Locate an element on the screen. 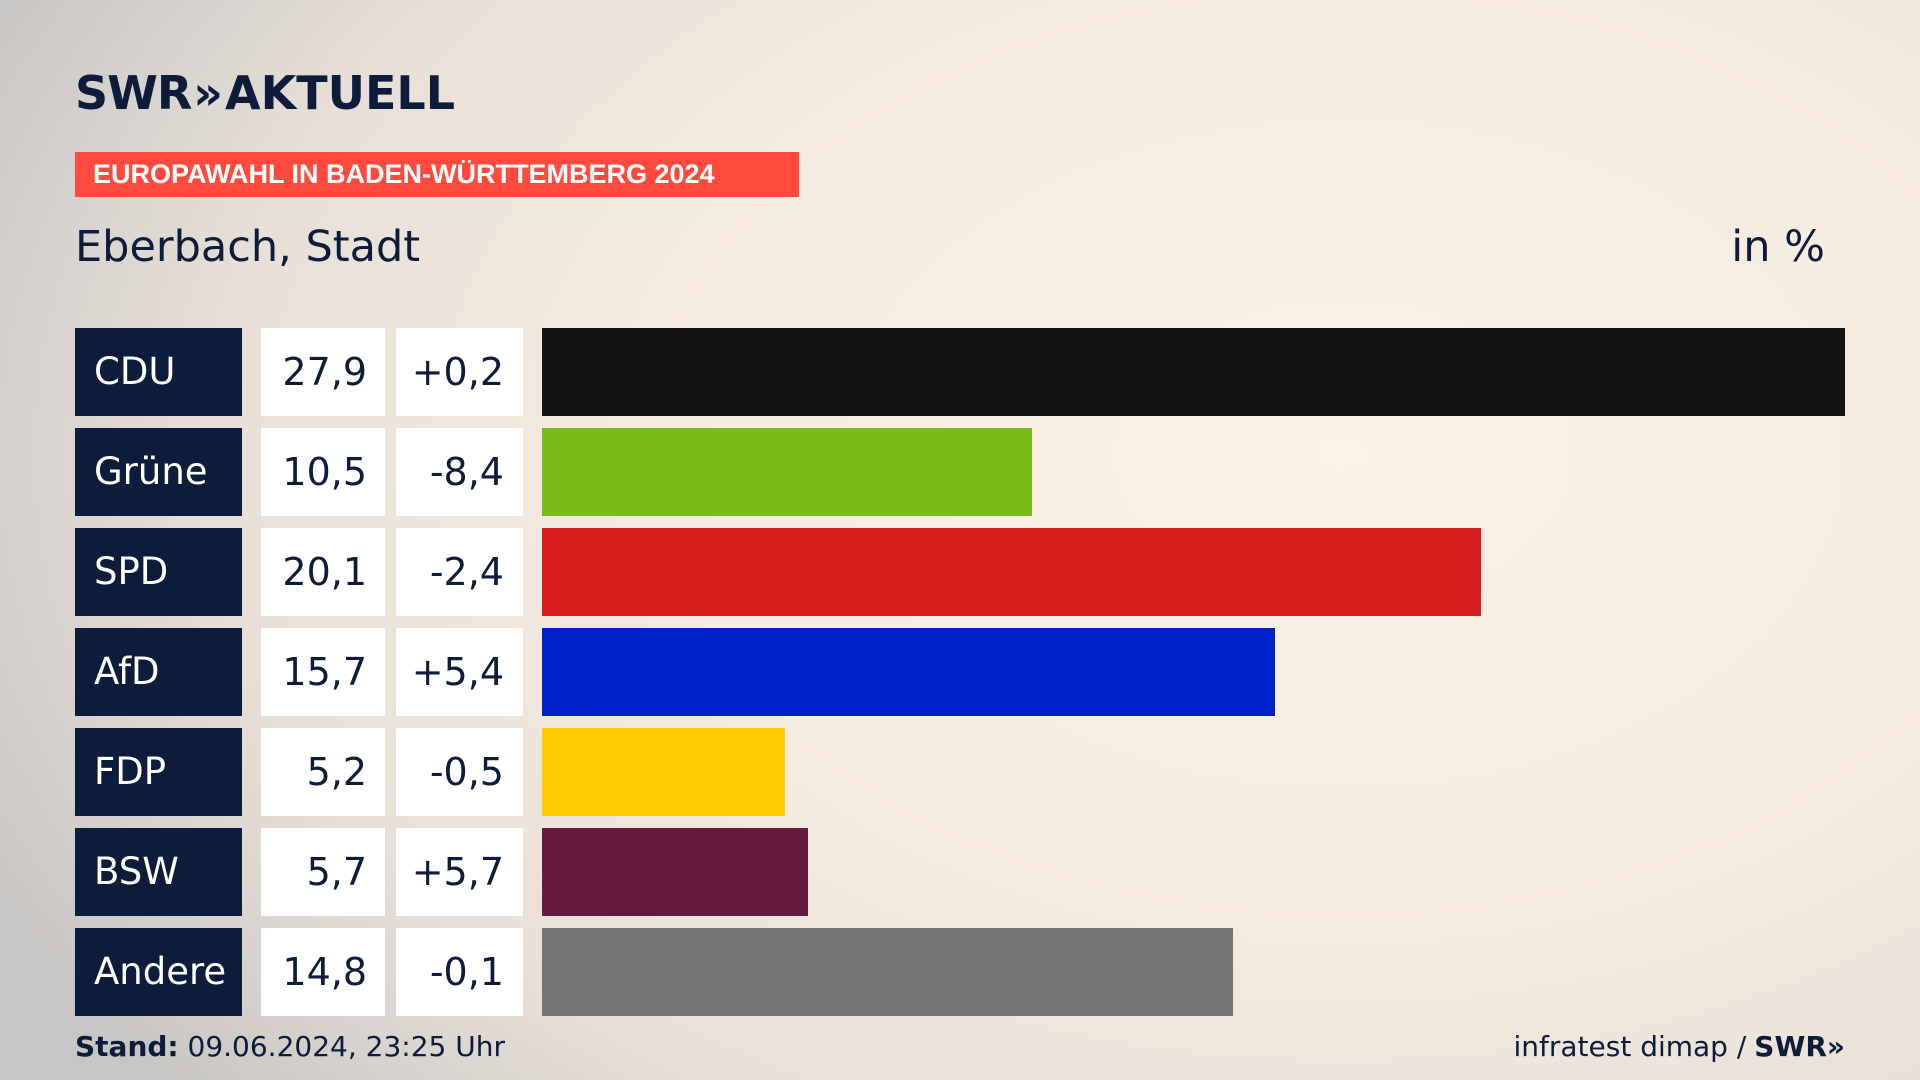 Image resolution: width=1920 pixels, height=1080 pixels. region-title: Eberbach, Stadt is located at coordinates (248, 247).